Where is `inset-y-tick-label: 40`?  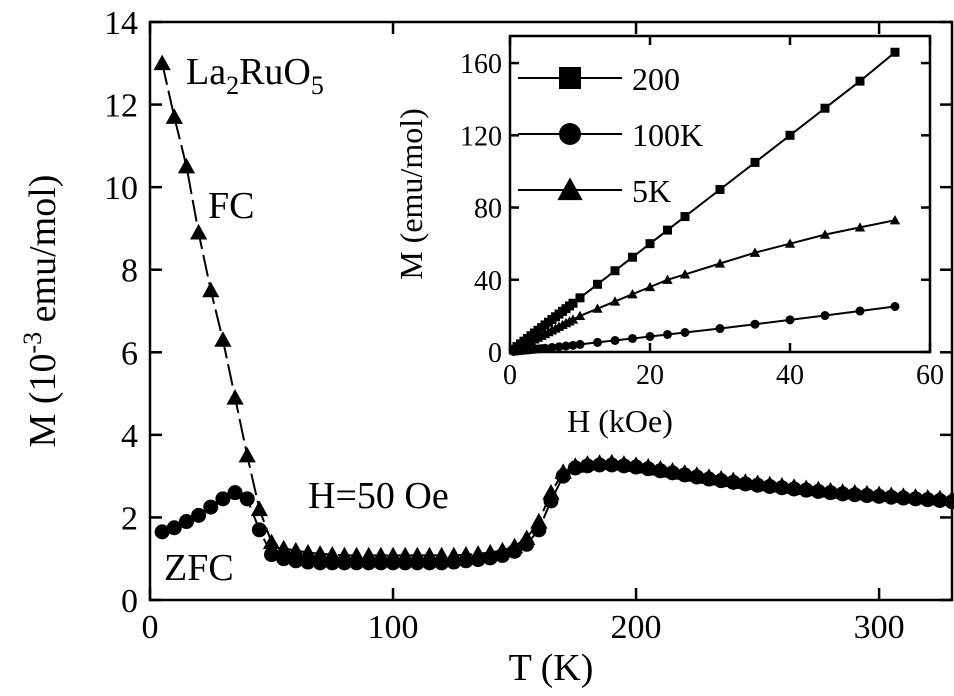 inset-y-tick-label: 40 is located at coordinates (488, 281).